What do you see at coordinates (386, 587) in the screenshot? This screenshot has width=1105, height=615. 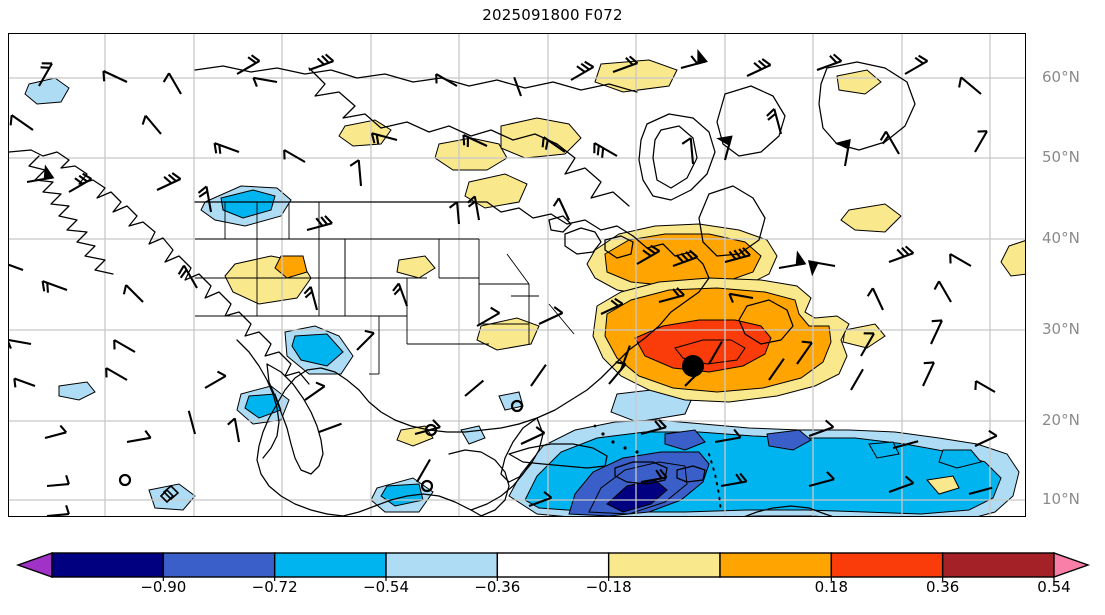 I see `colorbar-tick-label: −0.54` at bounding box center [386, 587].